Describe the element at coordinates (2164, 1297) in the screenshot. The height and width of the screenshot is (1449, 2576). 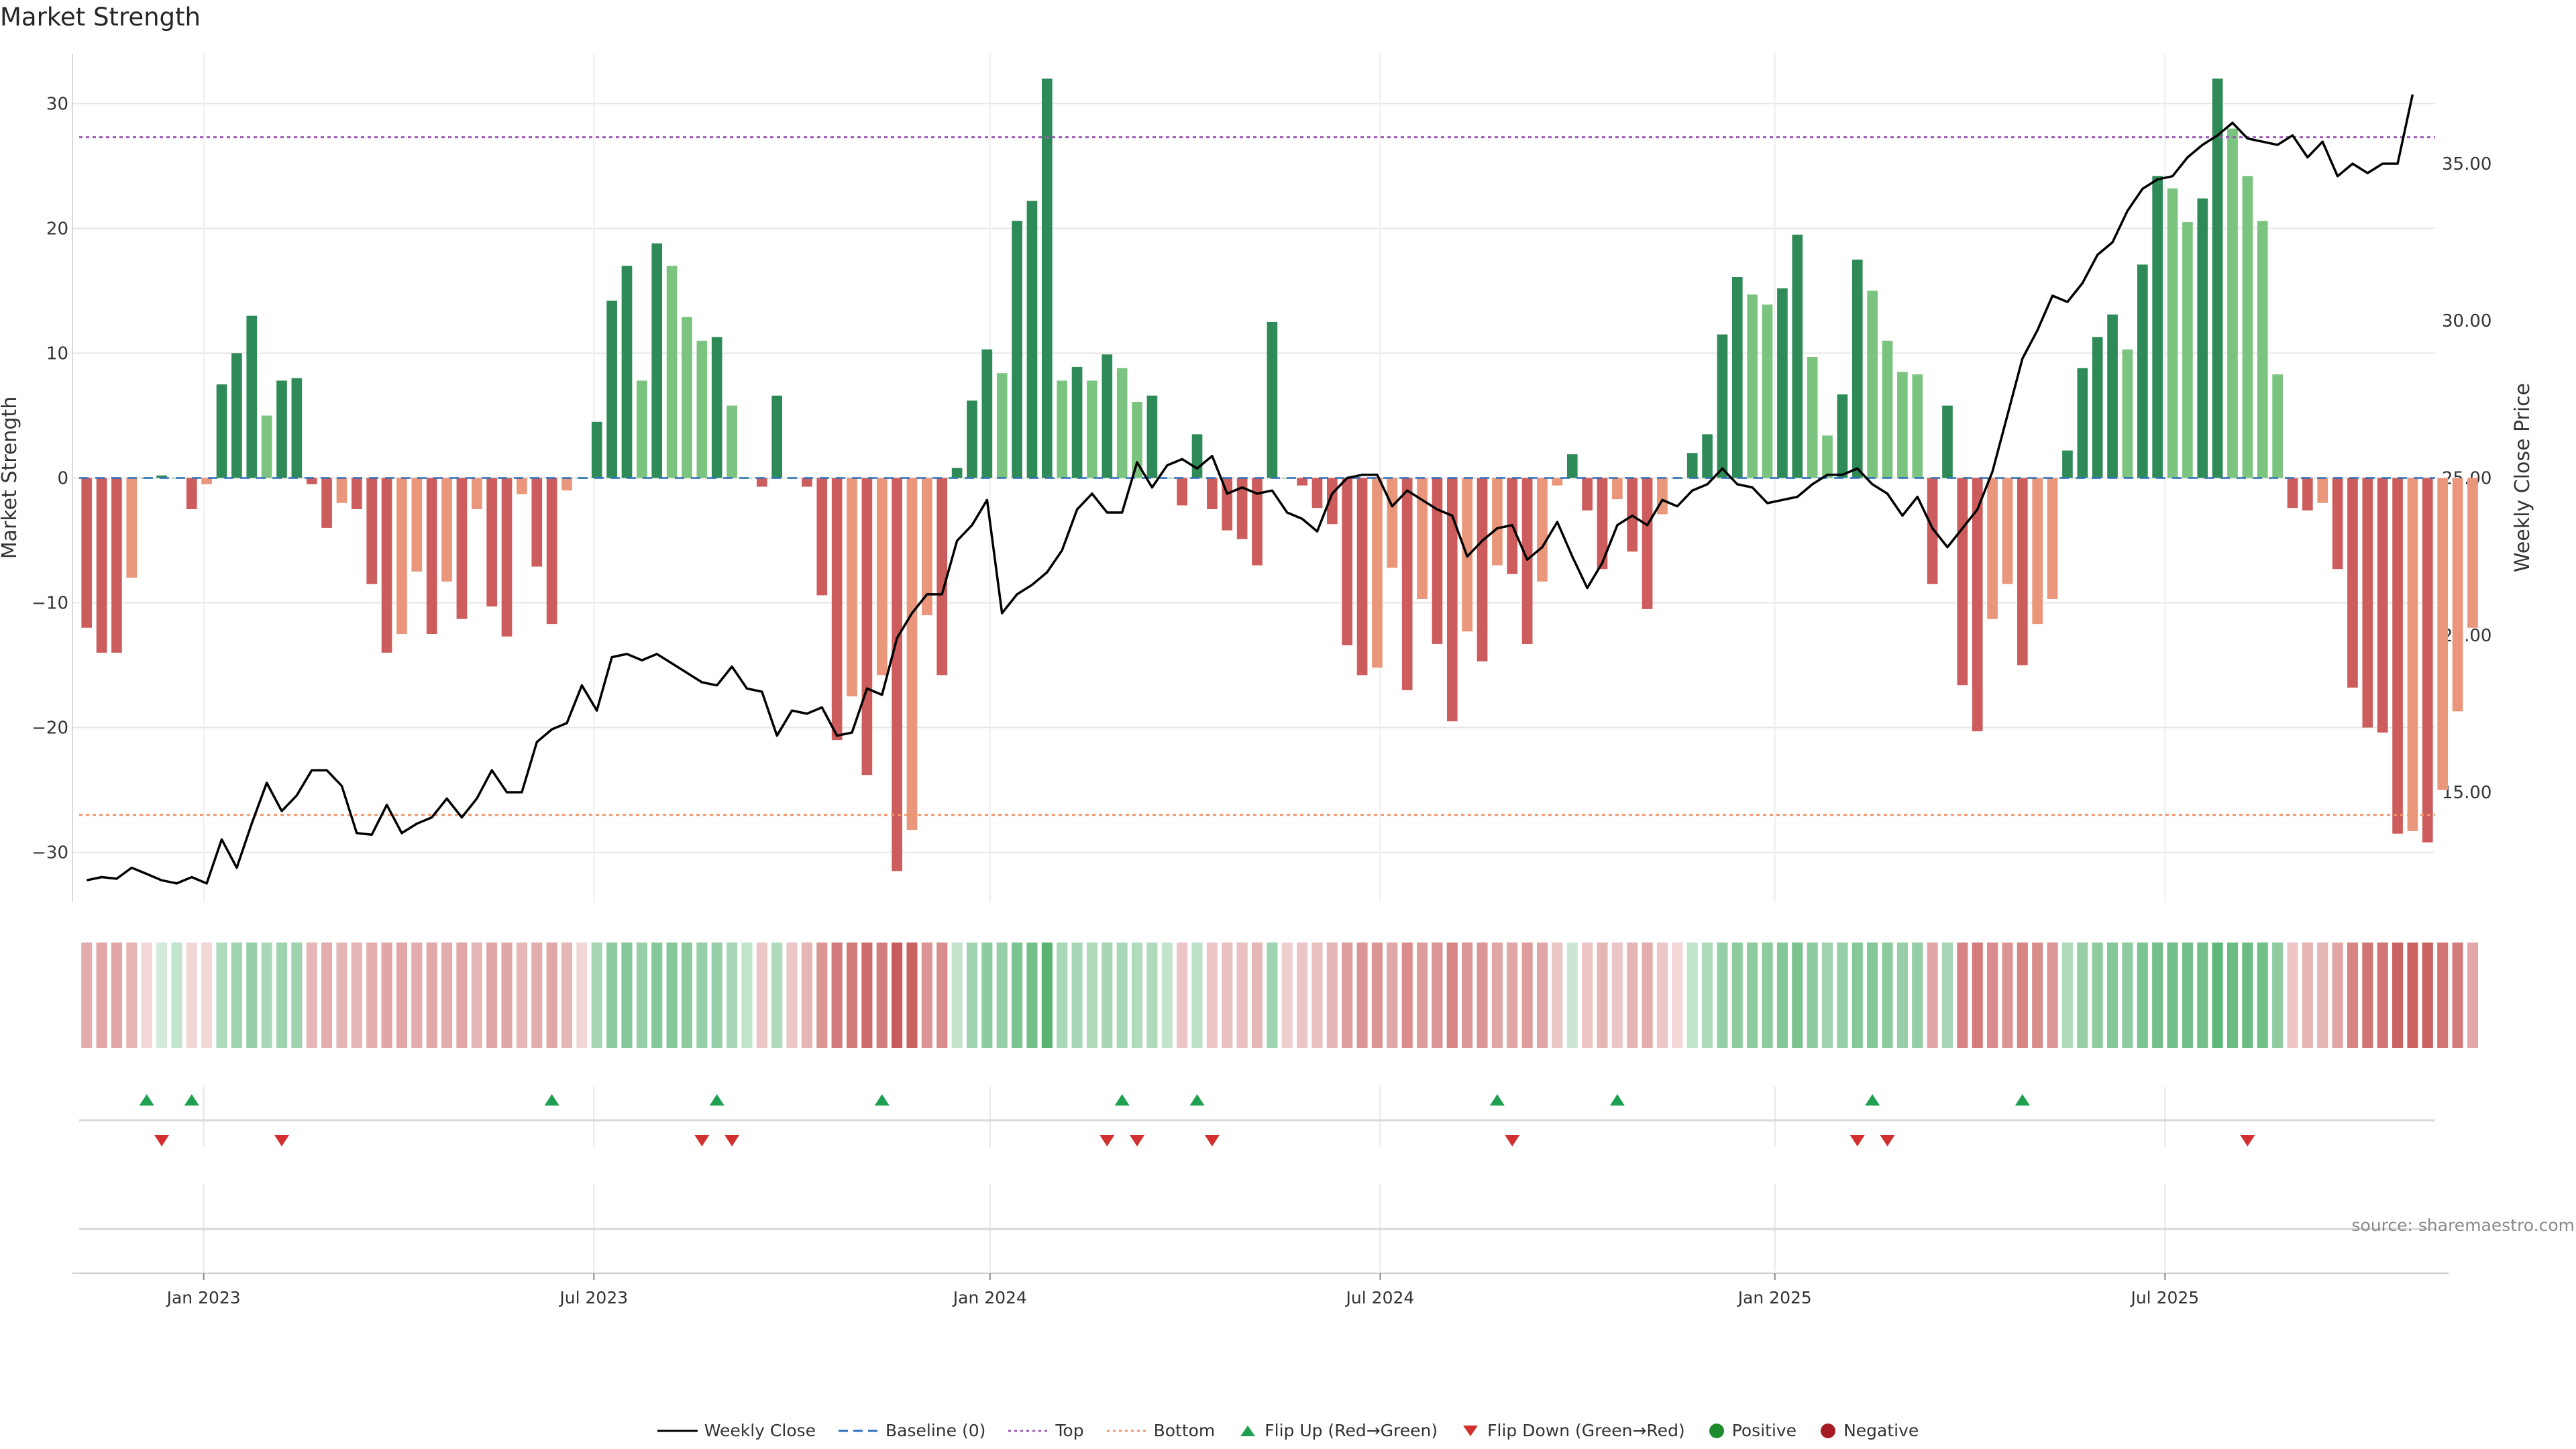
I see `x-tick-label: Jul 2025` at that location.